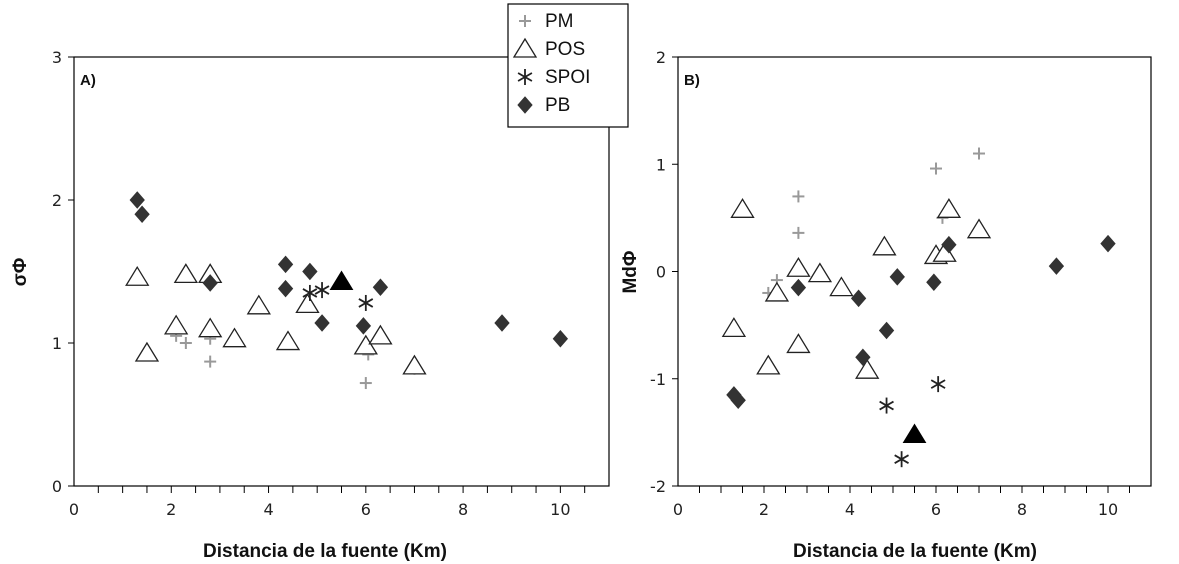  What do you see at coordinates (57, 57) in the screenshot?
I see `panel-a-y-tick-label: 3` at bounding box center [57, 57].